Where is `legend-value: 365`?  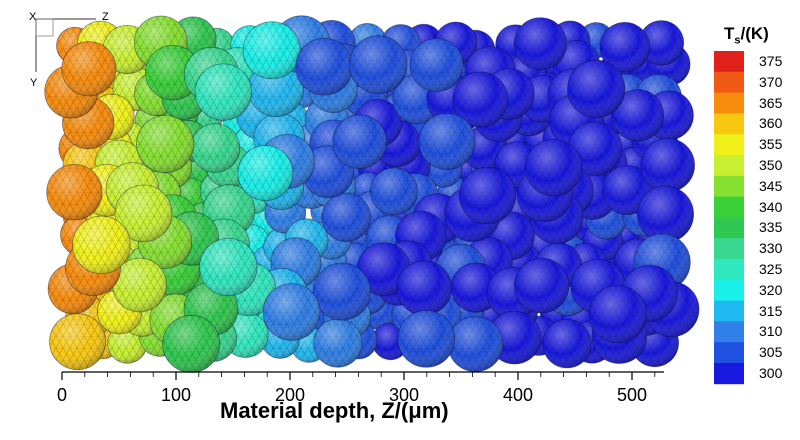
legend-value: 365 is located at coordinates (771, 102).